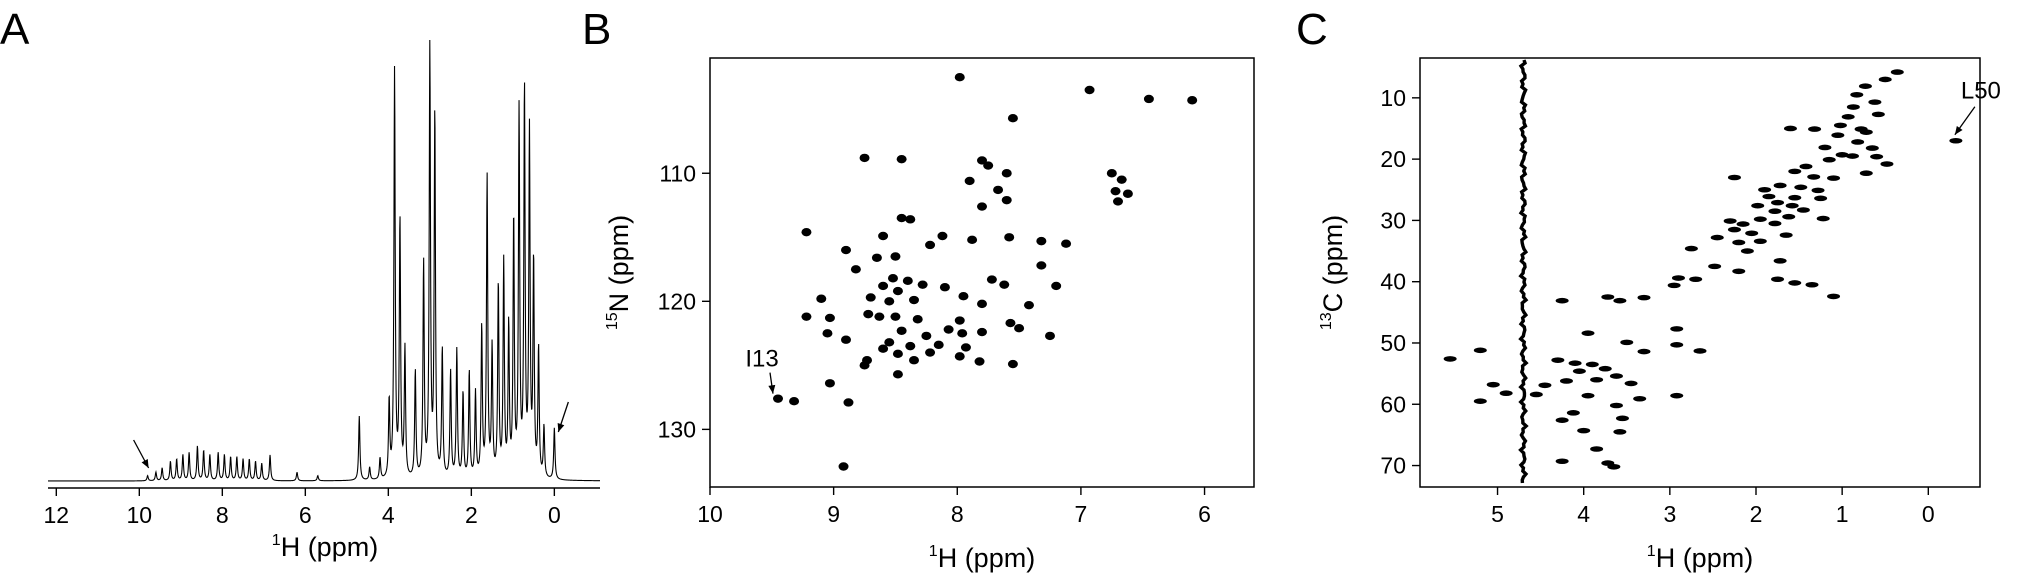 The height and width of the screenshot is (577, 2041). Describe the element at coordinates (145, 463) in the screenshot. I see `panel-a-arrowhead` at that location.